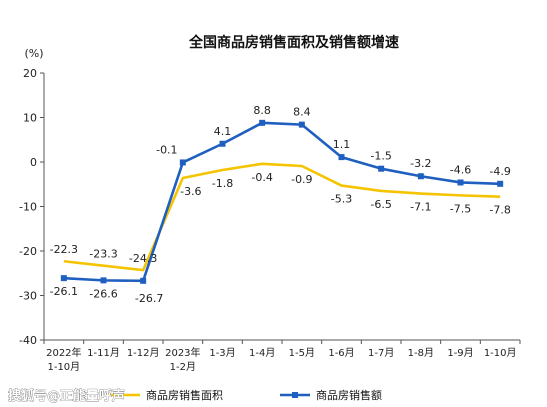 Image resolution: width=547 pixels, height=407 pixels. Describe the element at coordinates (262, 110) in the screenshot. I see `data-label-sales: 8.8` at that location.